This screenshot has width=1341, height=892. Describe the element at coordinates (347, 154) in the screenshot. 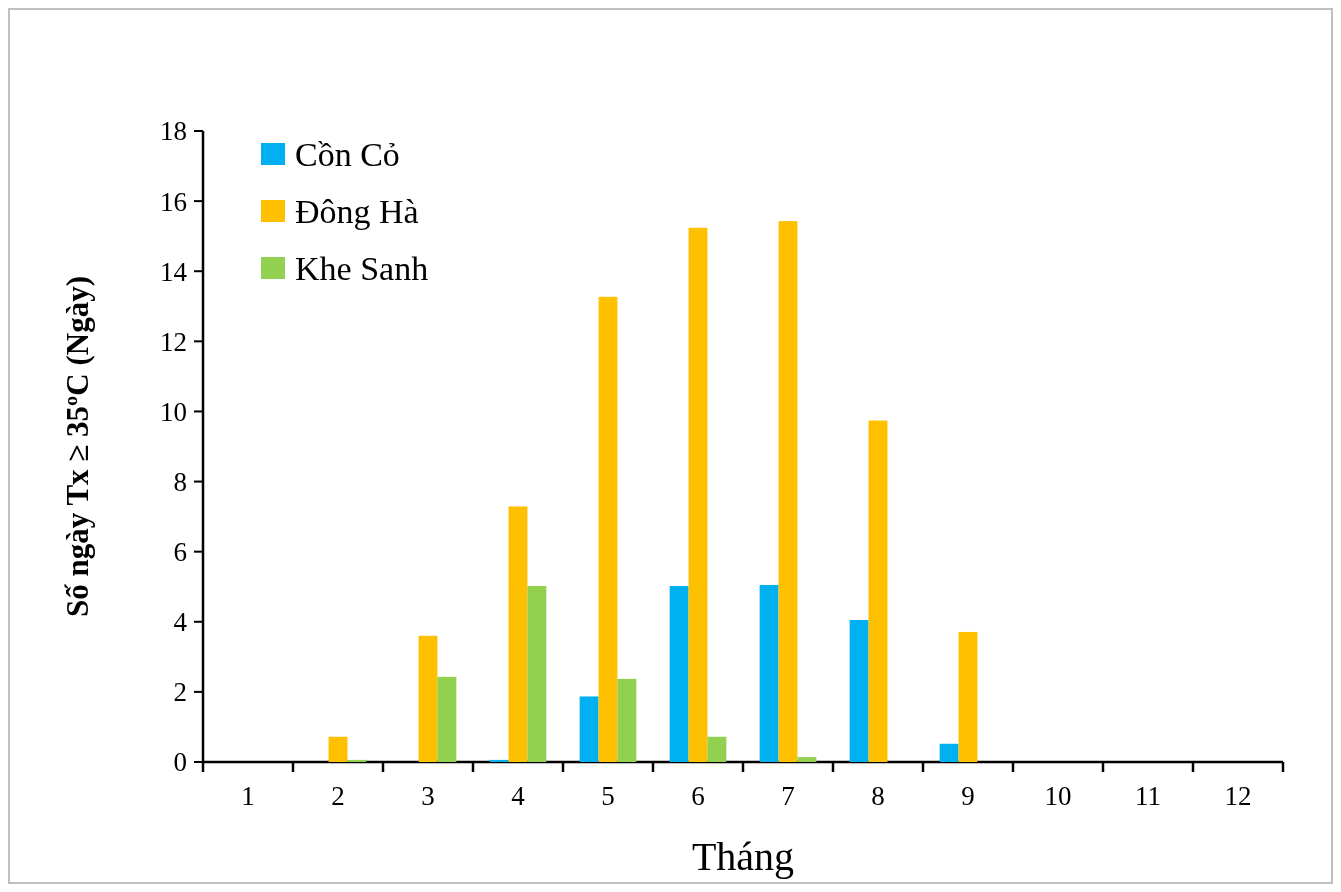

I see `legend-label: Cồn Cỏ` at that location.